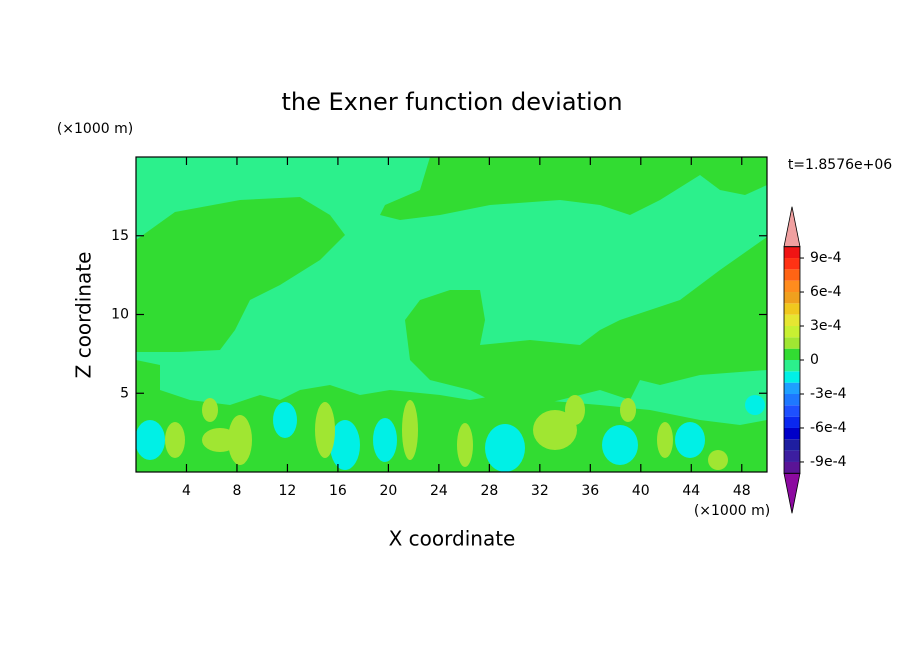 The width and height of the screenshot is (904, 654). I want to click on x-tick-label: 8, so click(236, 491).